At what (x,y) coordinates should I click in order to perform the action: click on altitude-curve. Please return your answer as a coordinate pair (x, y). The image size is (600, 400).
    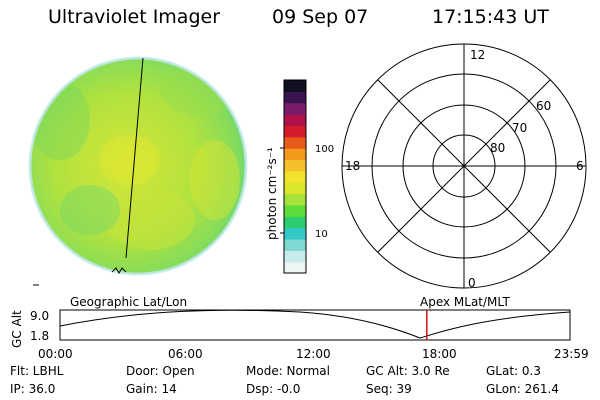
    Looking at the image, I should click on (315, 324).